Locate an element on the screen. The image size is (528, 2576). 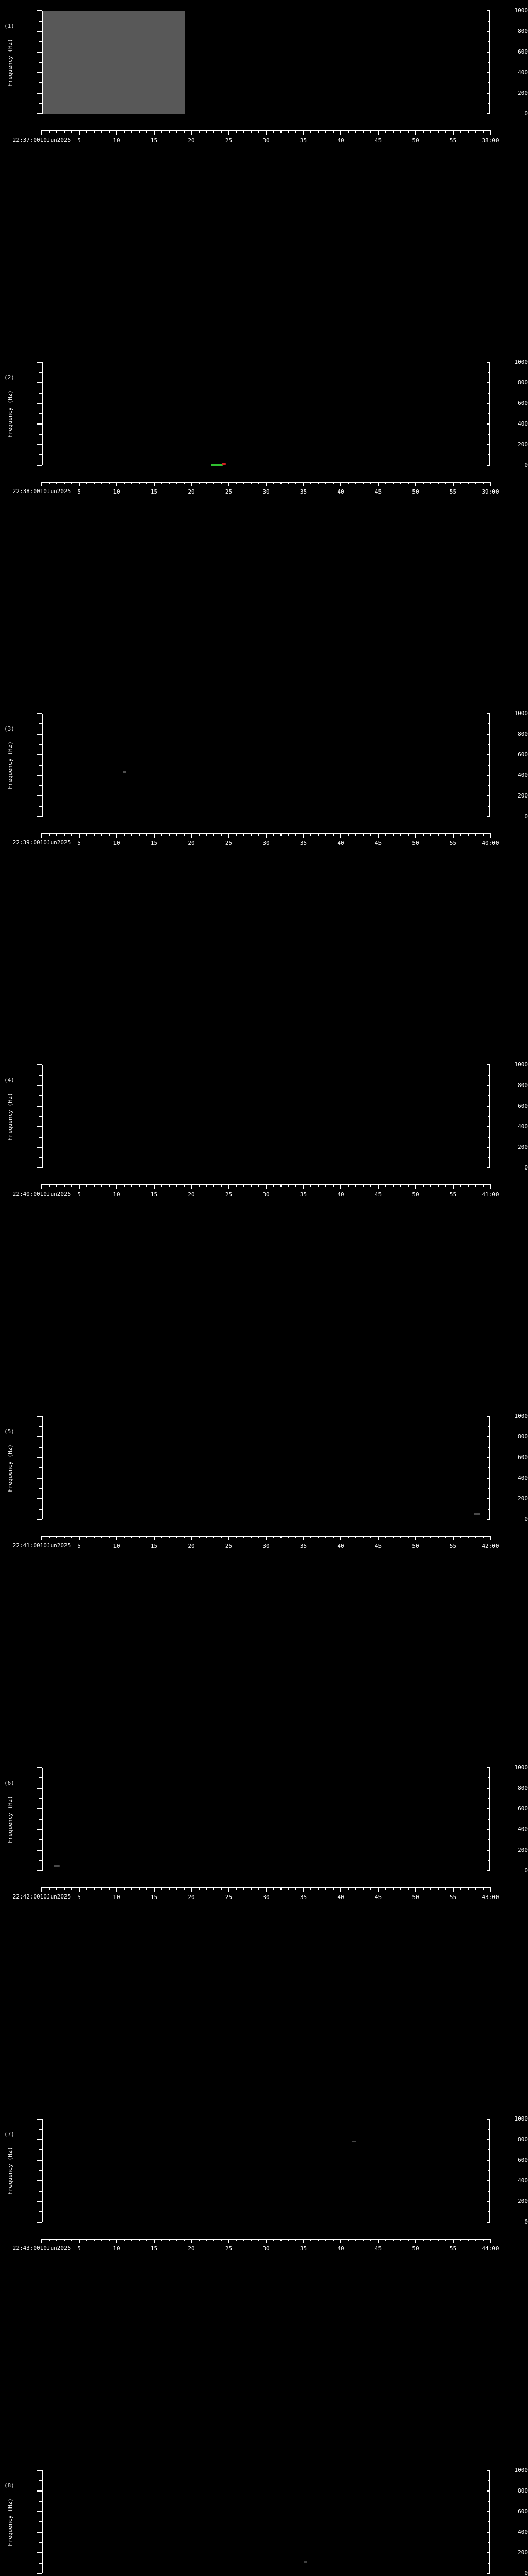
time-axis-start-label: 22:39:0010Jun2025 is located at coordinates (42, 843).